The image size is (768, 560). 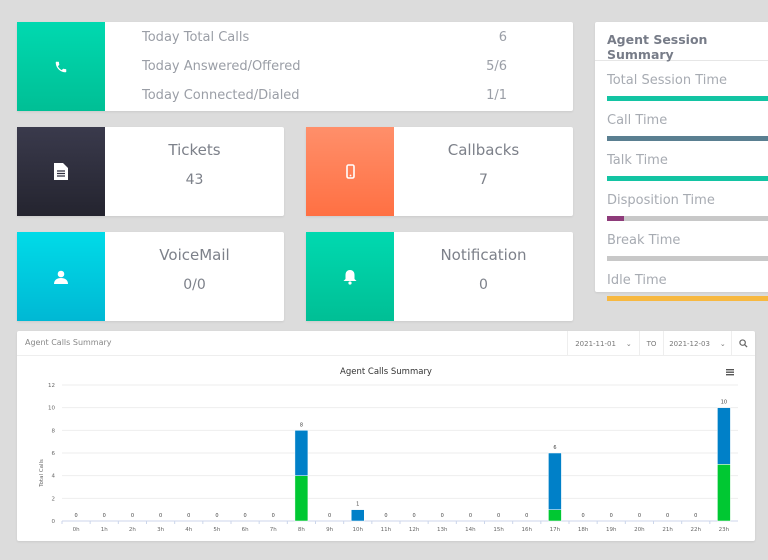 What do you see at coordinates (639, 530) in the screenshot?
I see `x-tick-label: 20h` at bounding box center [639, 530].